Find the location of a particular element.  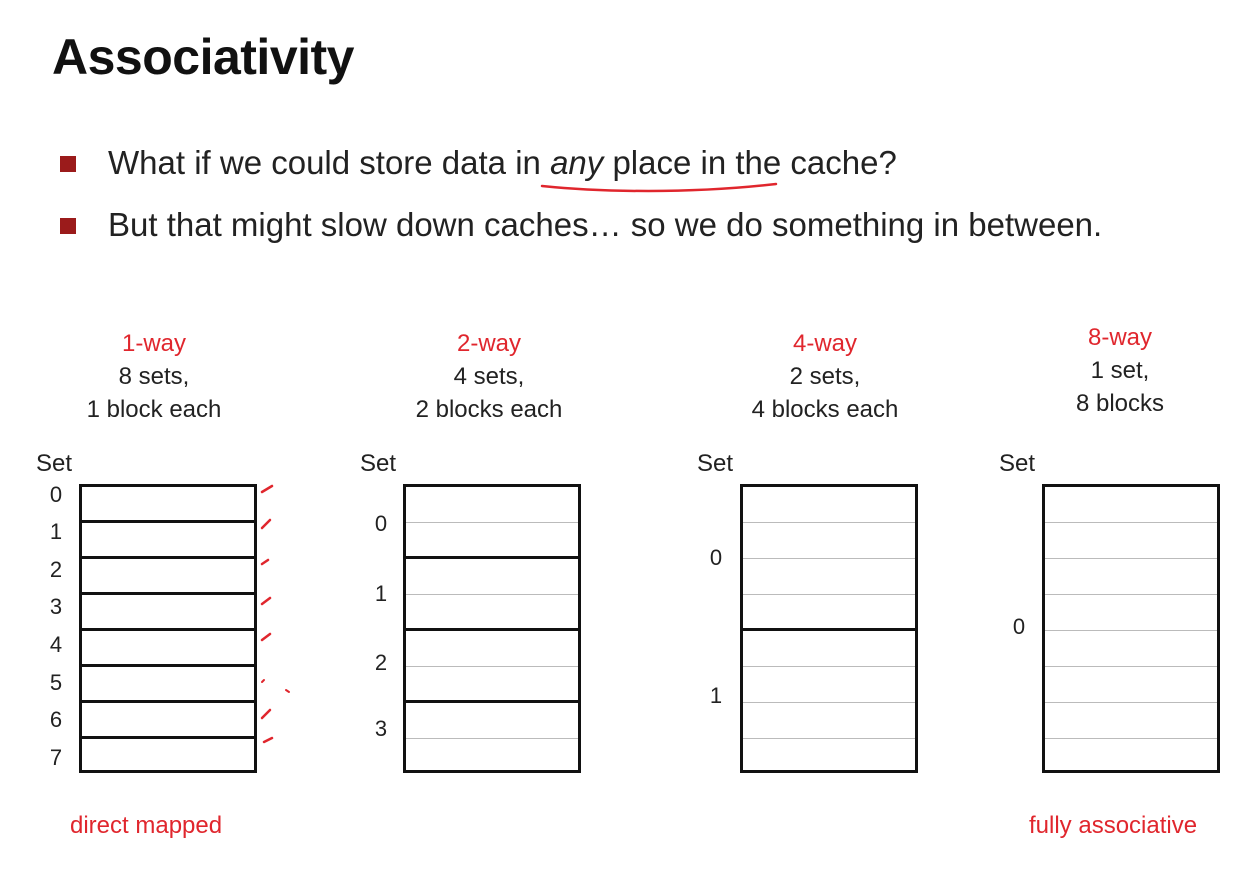

cache-2way is located at coordinates (492, 628).